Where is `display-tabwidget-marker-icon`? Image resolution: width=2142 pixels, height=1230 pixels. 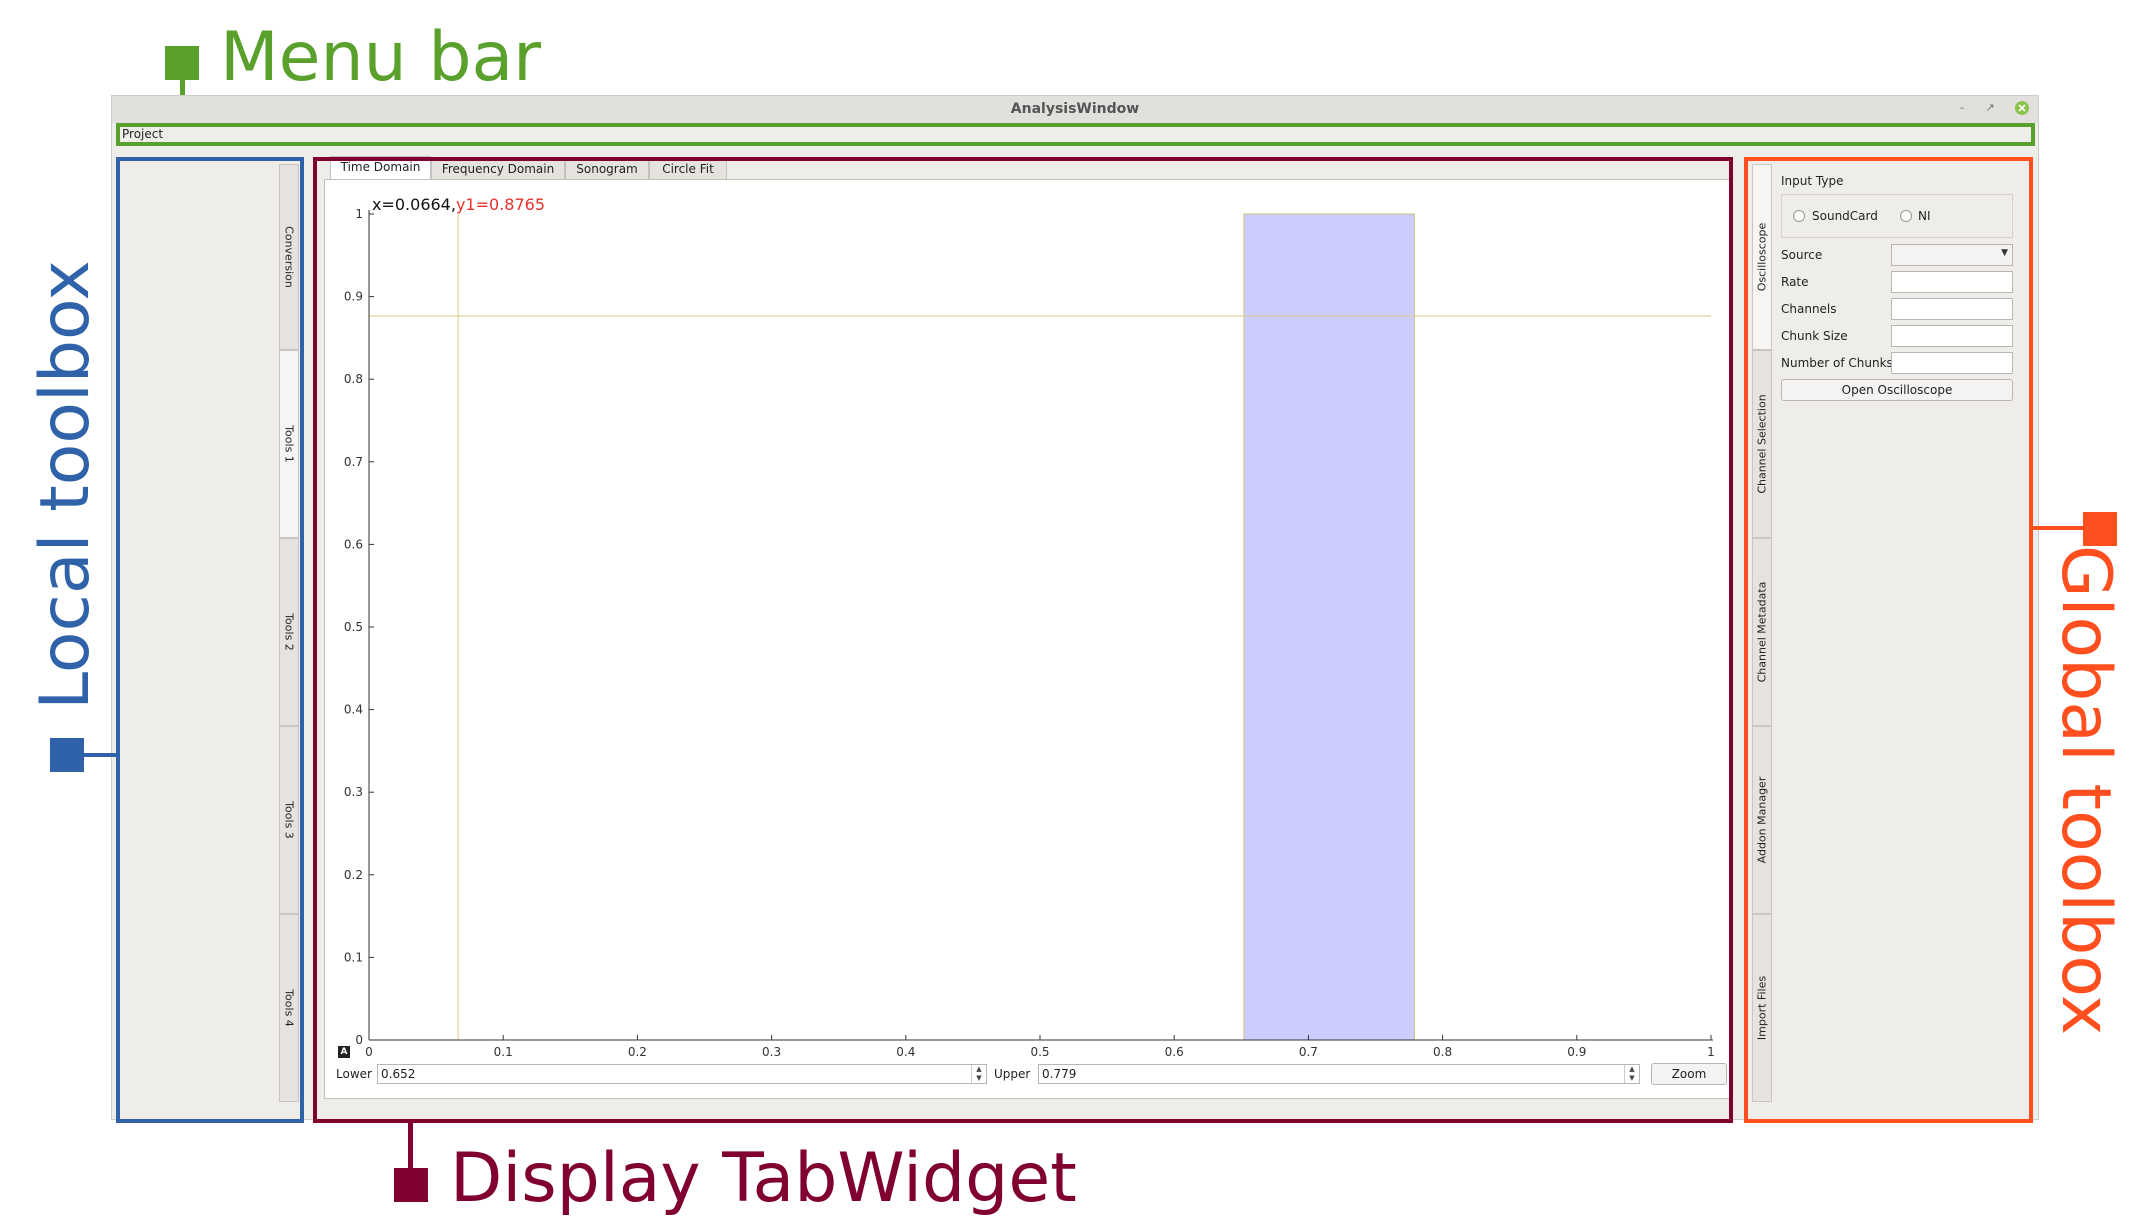
display-tabwidget-marker-icon is located at coordinates (411, 1185).